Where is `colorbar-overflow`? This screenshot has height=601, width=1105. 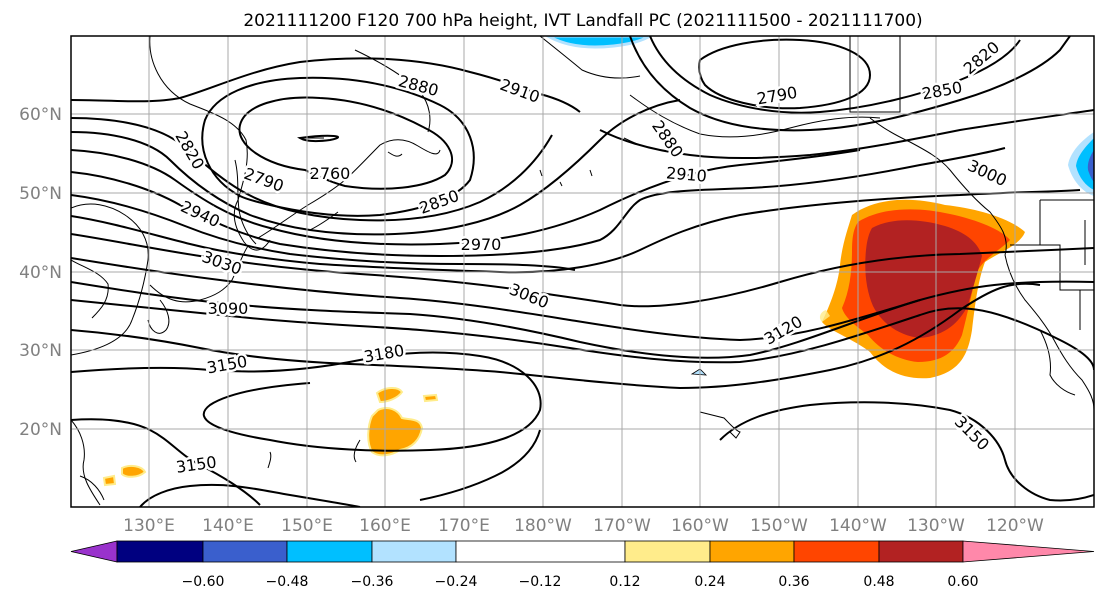 colorbar-overflow is located at coordinates (1028, 551).